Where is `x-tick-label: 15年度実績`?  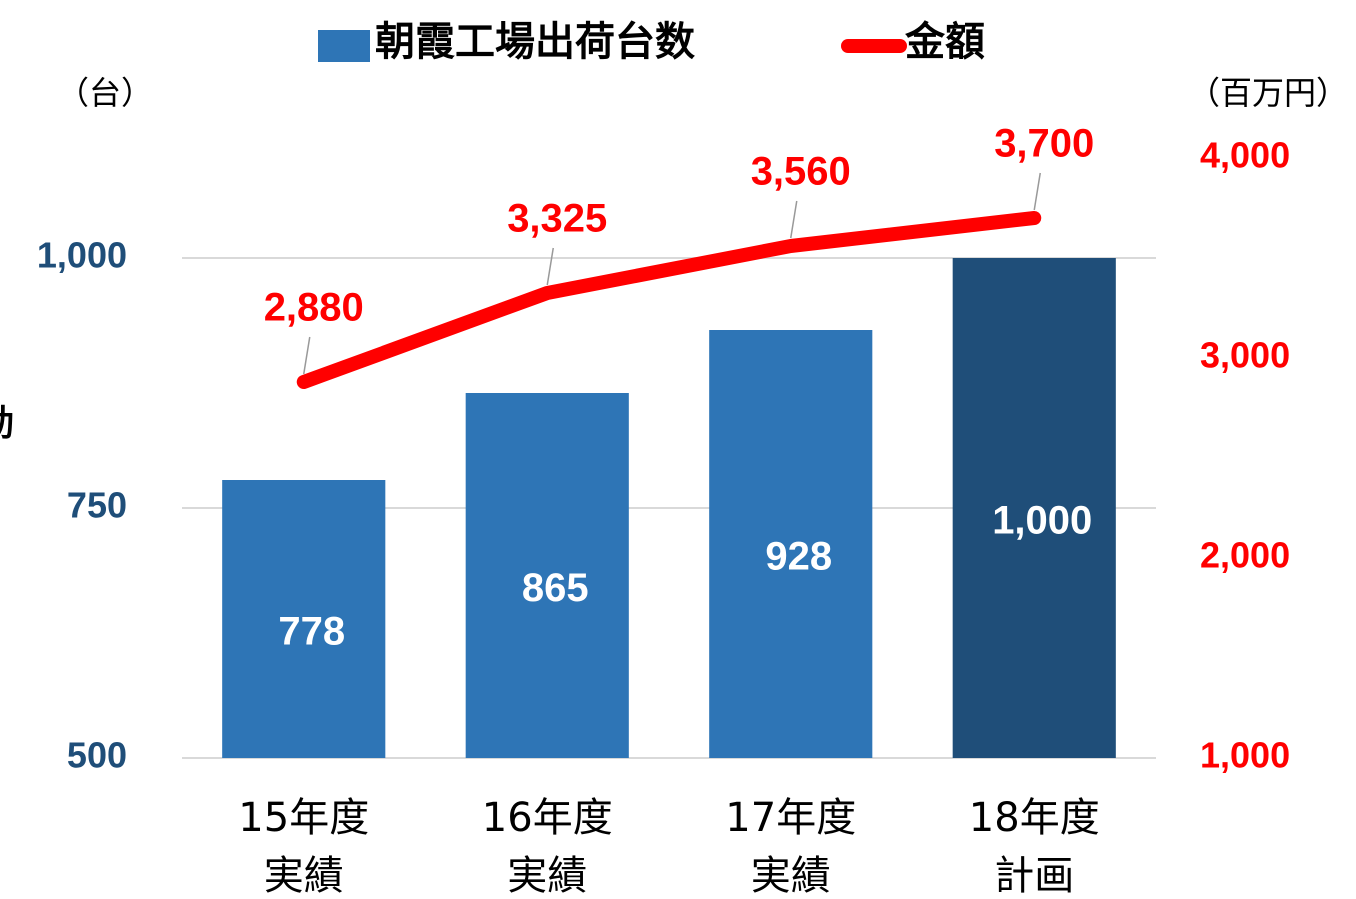 x-tick-label: 15年度実績 is located at coordinates (303, 847).